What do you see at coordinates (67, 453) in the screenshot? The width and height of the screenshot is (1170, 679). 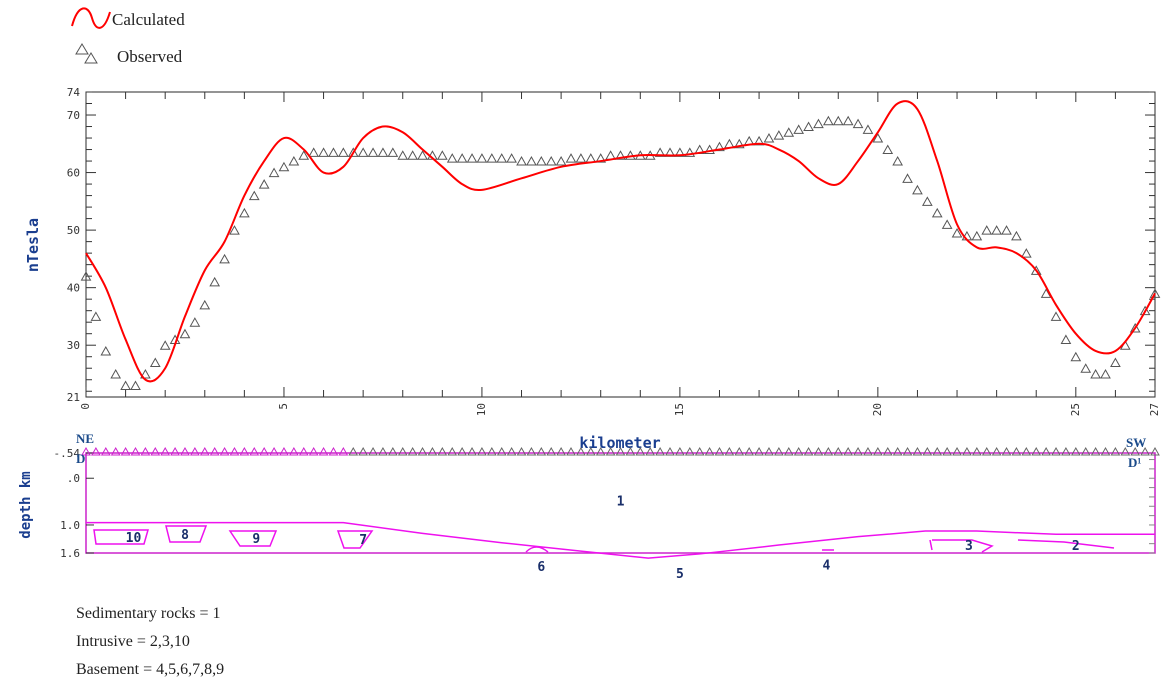 I see `depth-tick-label: -.54` at bounding box center [67, 453].